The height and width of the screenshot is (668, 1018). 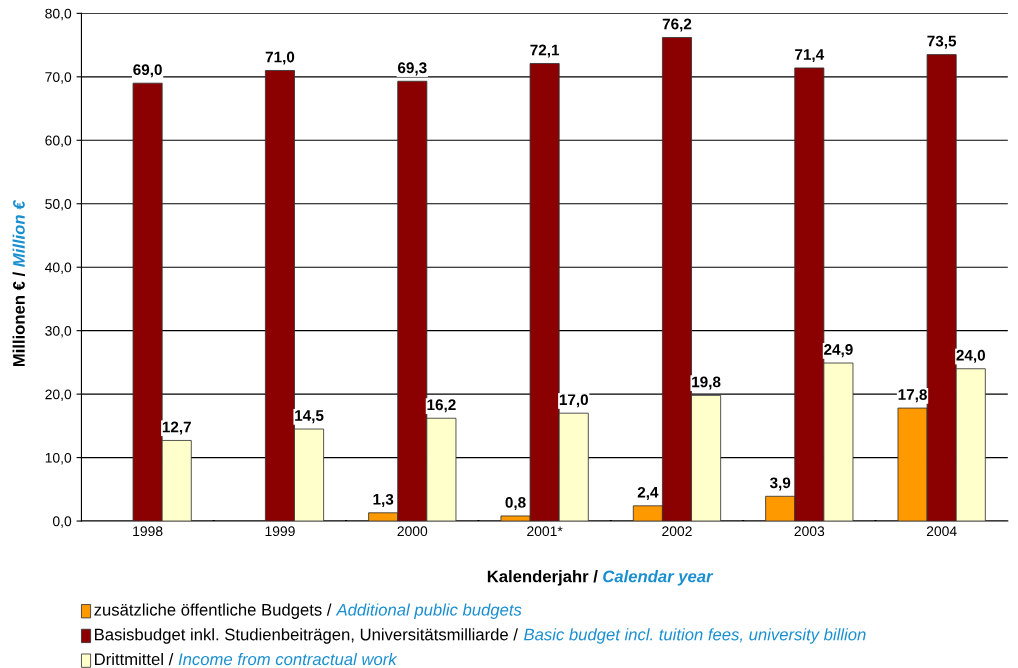 What do you see at coordinates (246, 659) in the screenshot?
I see `legend-label: Drittmittel / Income from contractual work` at bounding box center [246, 659].